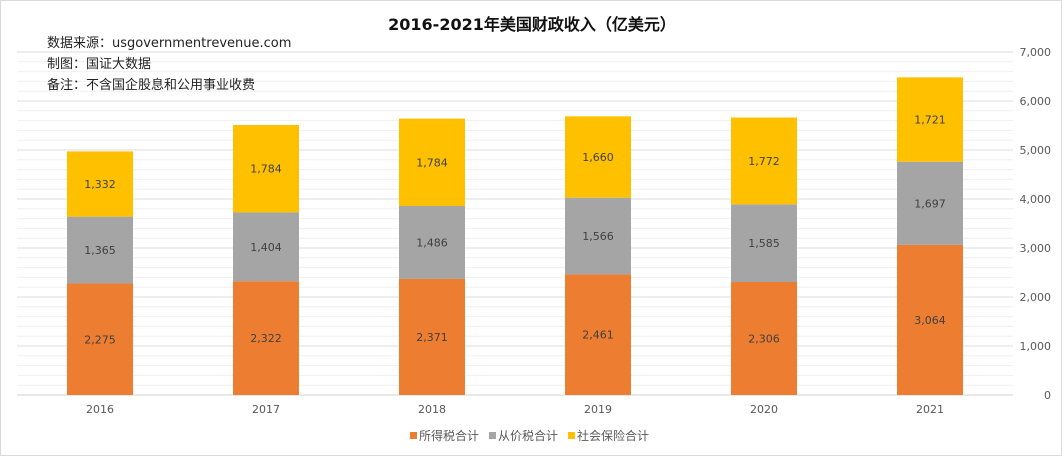 The image size is (1062, 457). Describe the element at coordinates (528, 435) in the screenshot. I see `legend-label: 从价税合计` at that location.